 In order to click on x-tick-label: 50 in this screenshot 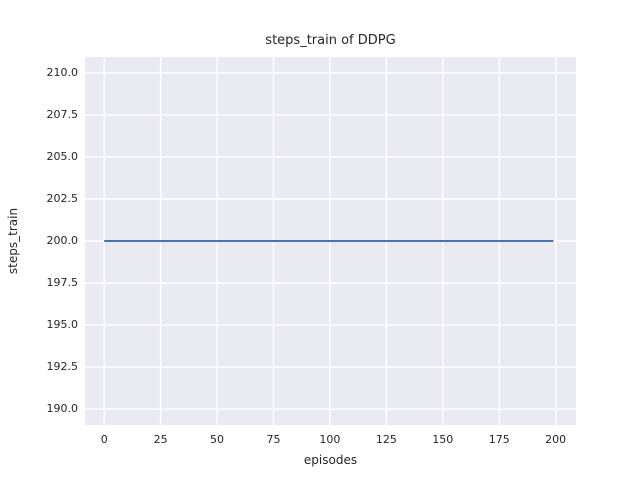, I will do `click(217, 439)`.